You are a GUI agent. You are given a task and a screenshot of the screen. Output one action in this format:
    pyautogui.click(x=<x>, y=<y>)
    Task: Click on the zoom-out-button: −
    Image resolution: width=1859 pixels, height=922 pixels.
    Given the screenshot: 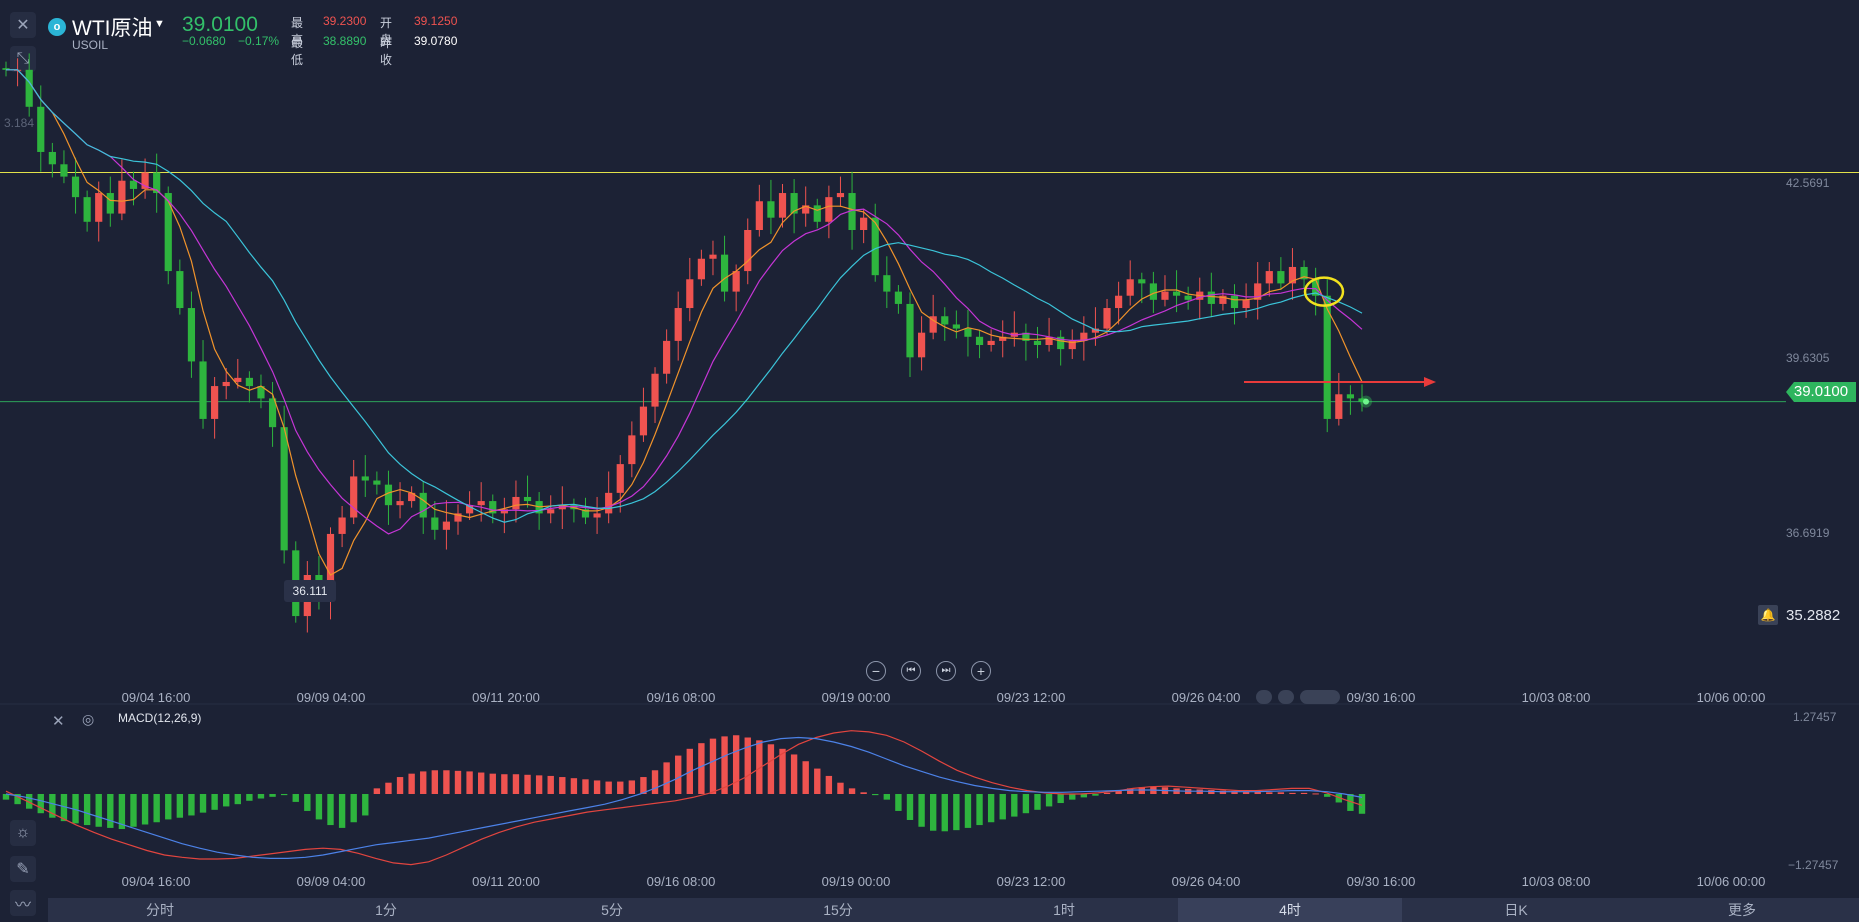 What is the action you would take?
    pyautogui.click(x=876, y=671)
    